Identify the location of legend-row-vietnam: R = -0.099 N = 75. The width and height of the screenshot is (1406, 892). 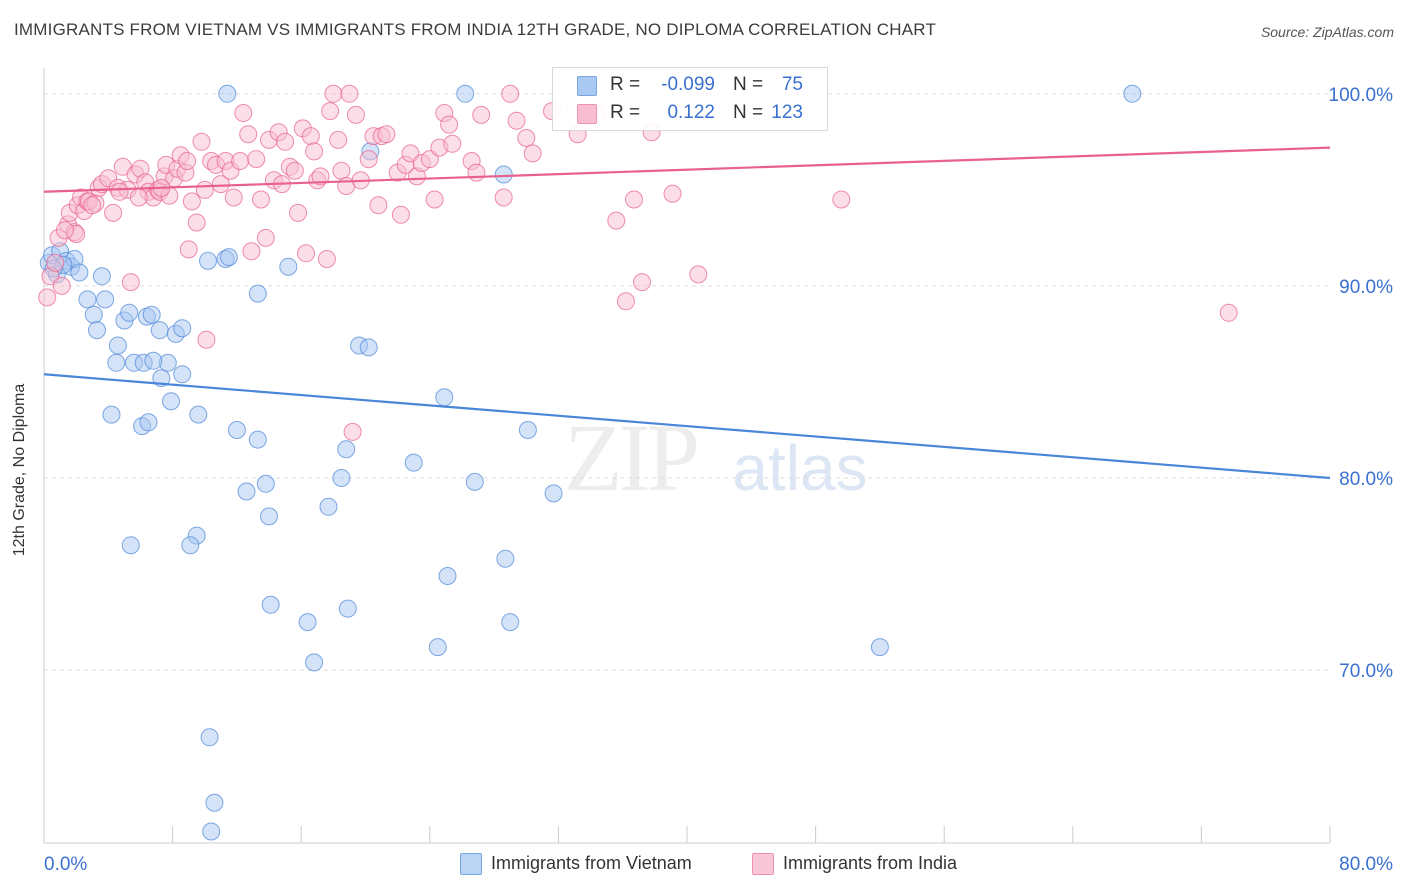
(690, 86).